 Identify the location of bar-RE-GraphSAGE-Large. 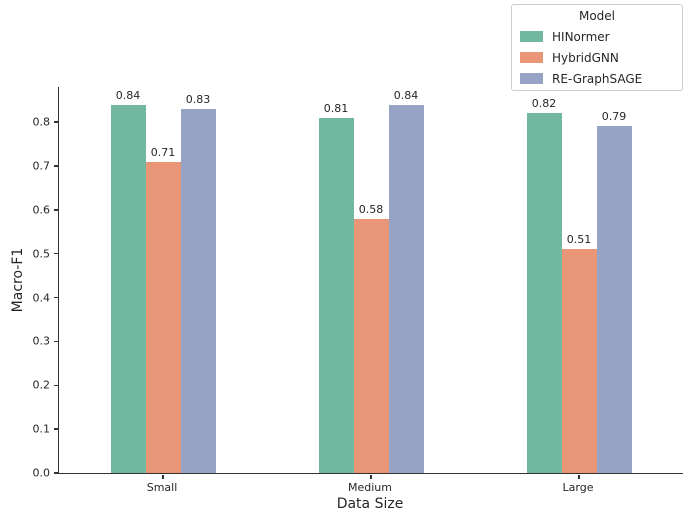
(614, 299).